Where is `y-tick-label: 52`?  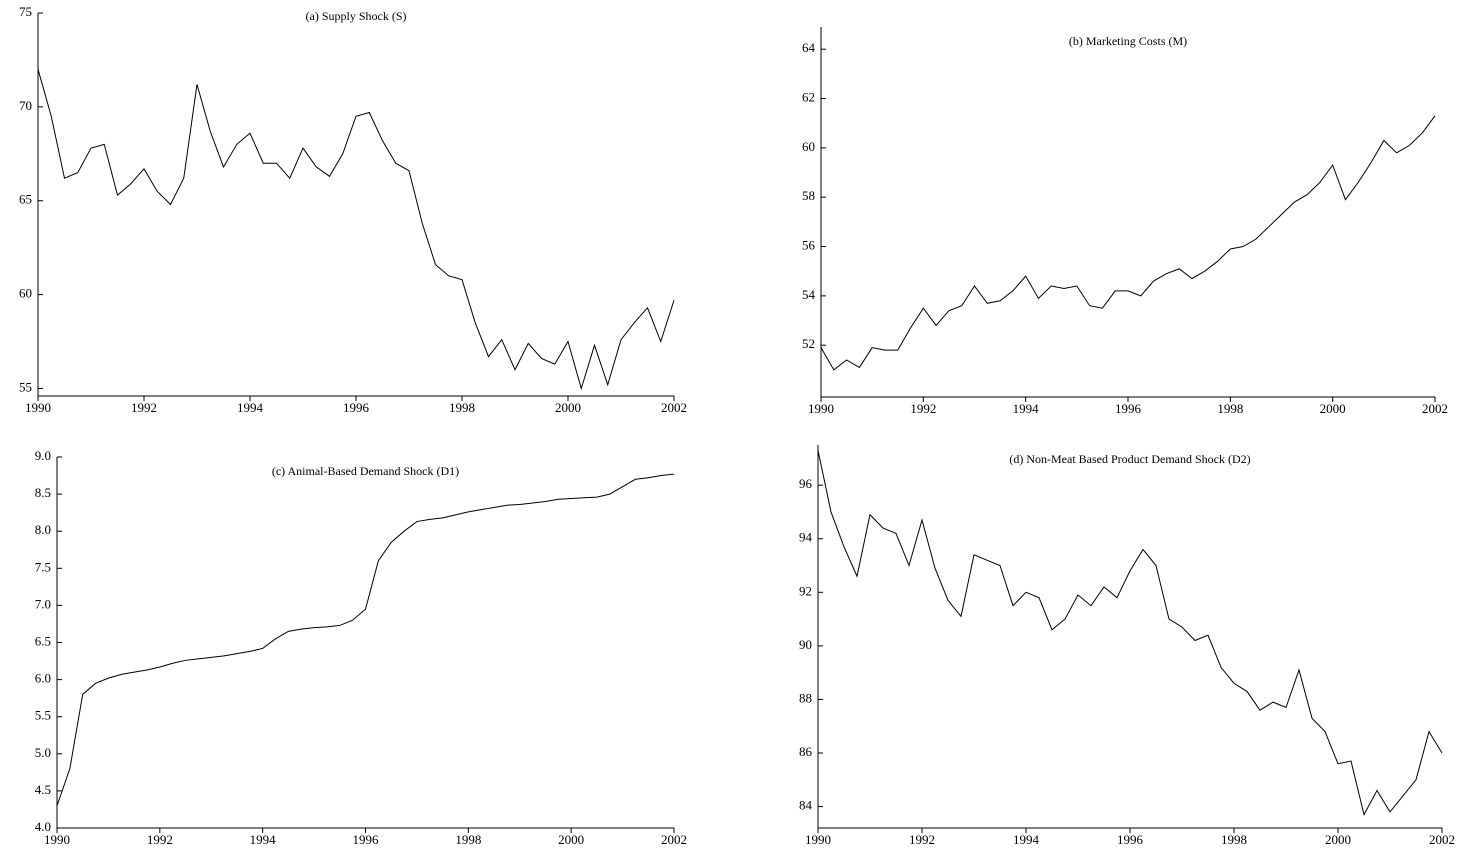
y-tick-label: 52 is located at coordinates (808, 343).